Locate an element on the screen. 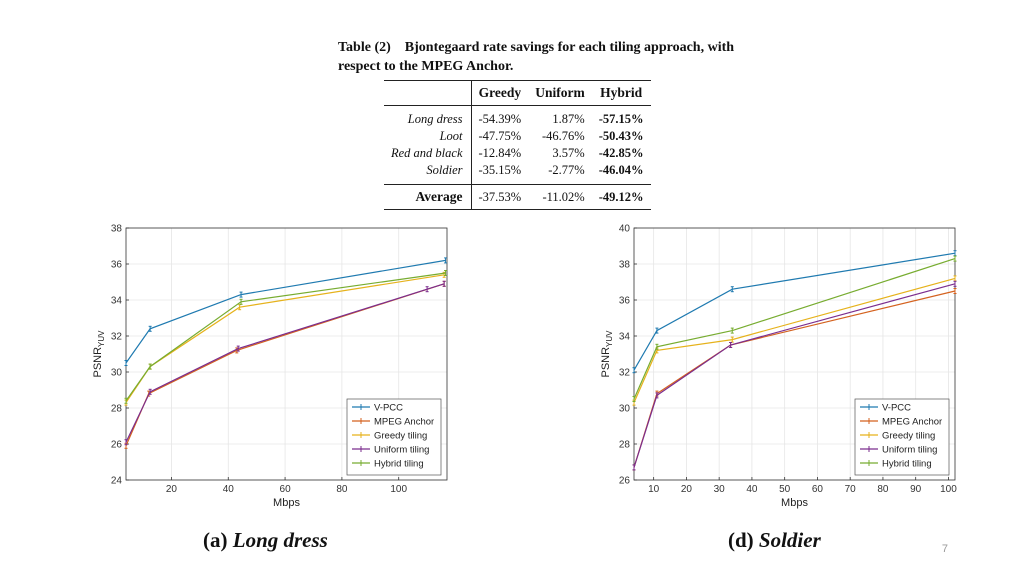  column-header-hybrid: Hybrid is located at coordinates (621, 92).